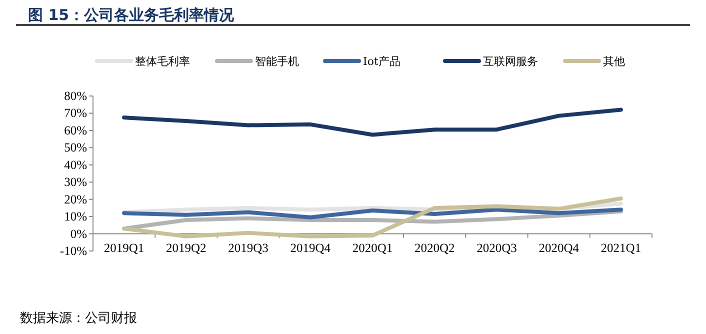  Describe the element at coordinates (75, 113) in the screenshot. I see `y-tick-label: 70%` at that location.